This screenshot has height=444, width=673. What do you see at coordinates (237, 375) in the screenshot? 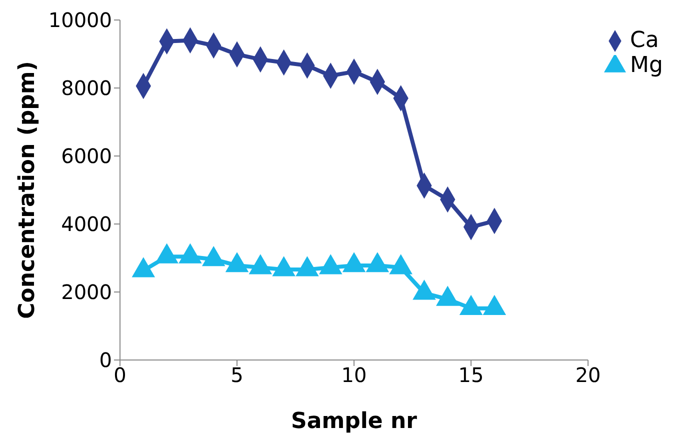
I see `x-tick-label: 5` at bounding box center [237, 375].